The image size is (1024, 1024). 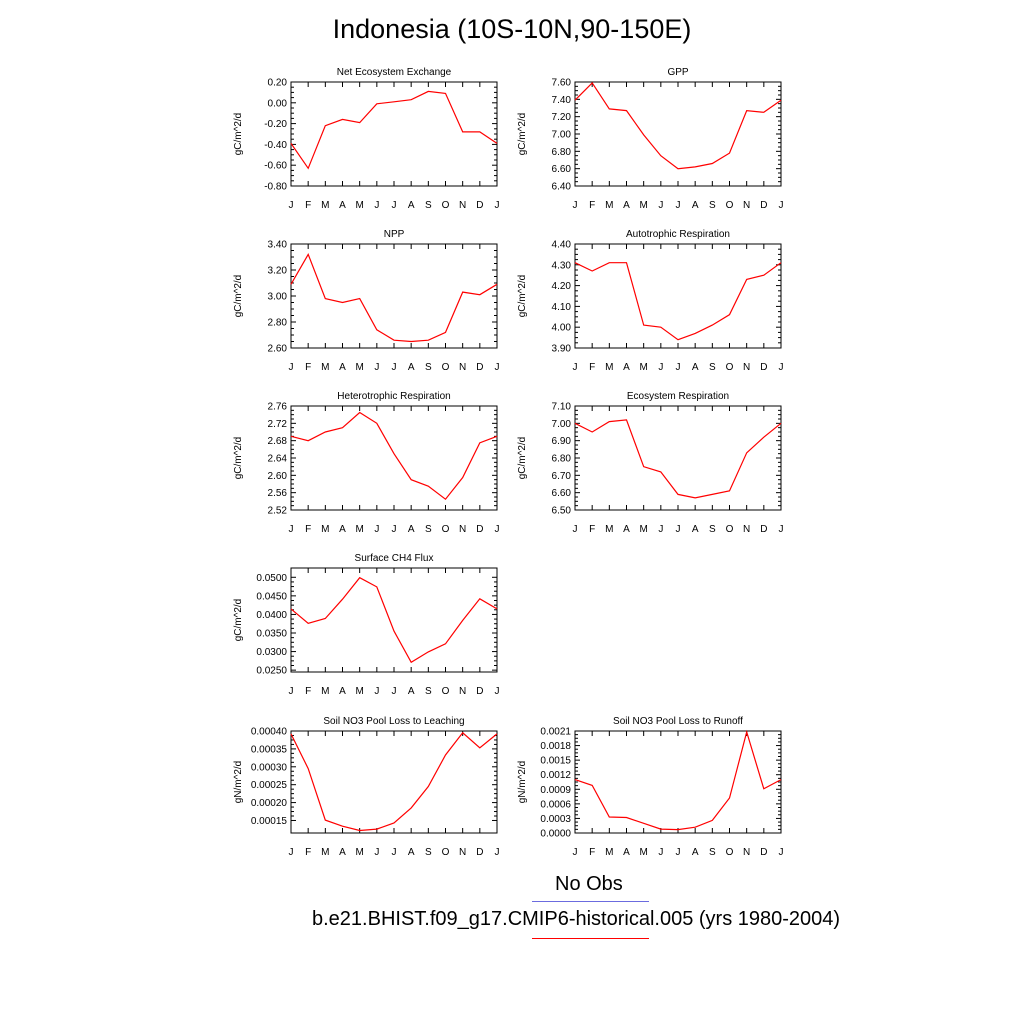 I want to click on gpp-series-line, so click(x=678, y=125).